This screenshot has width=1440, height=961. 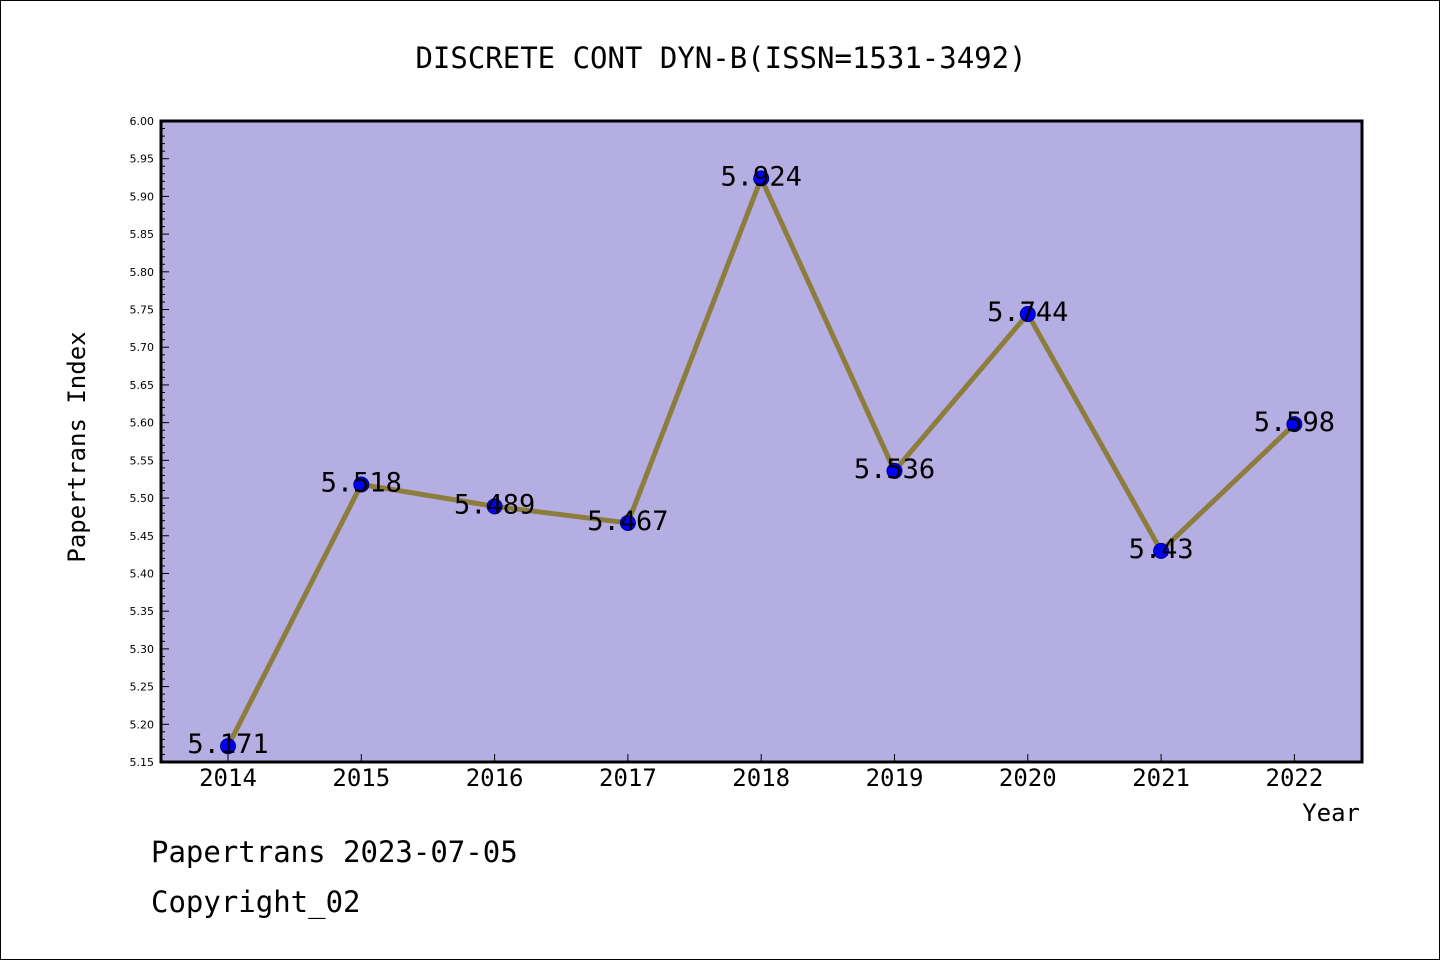 I want to click on x-tick-label: 2015, so click(x=361, y=778).